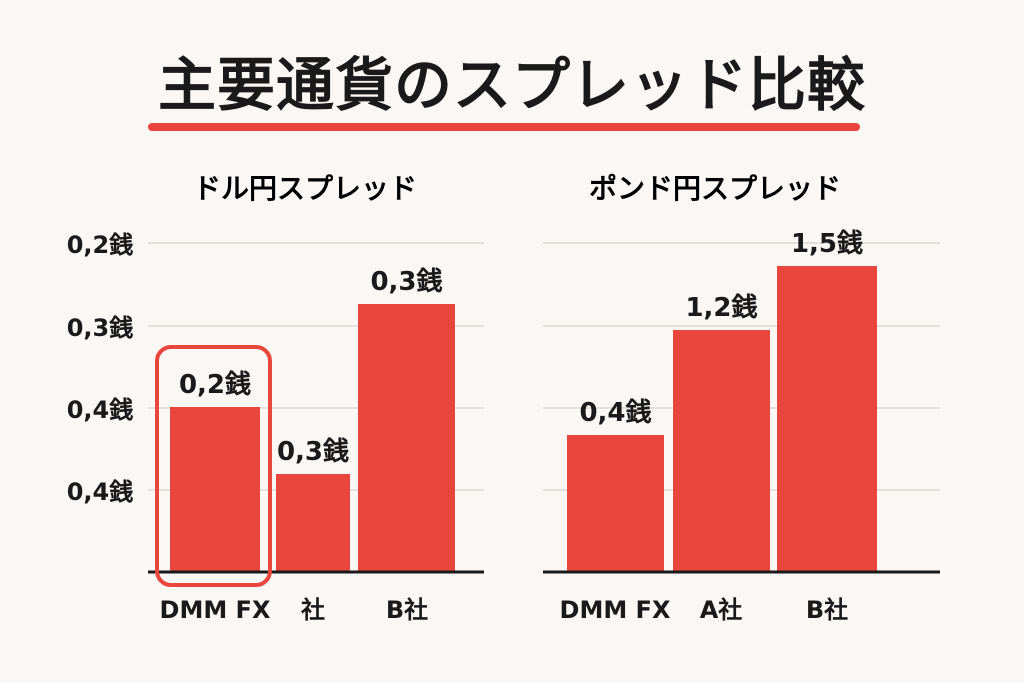 This screenshot has width=1024, height=683. I want to click on page-title: 主要通貨のスプレッド比較, so click(511, 85).